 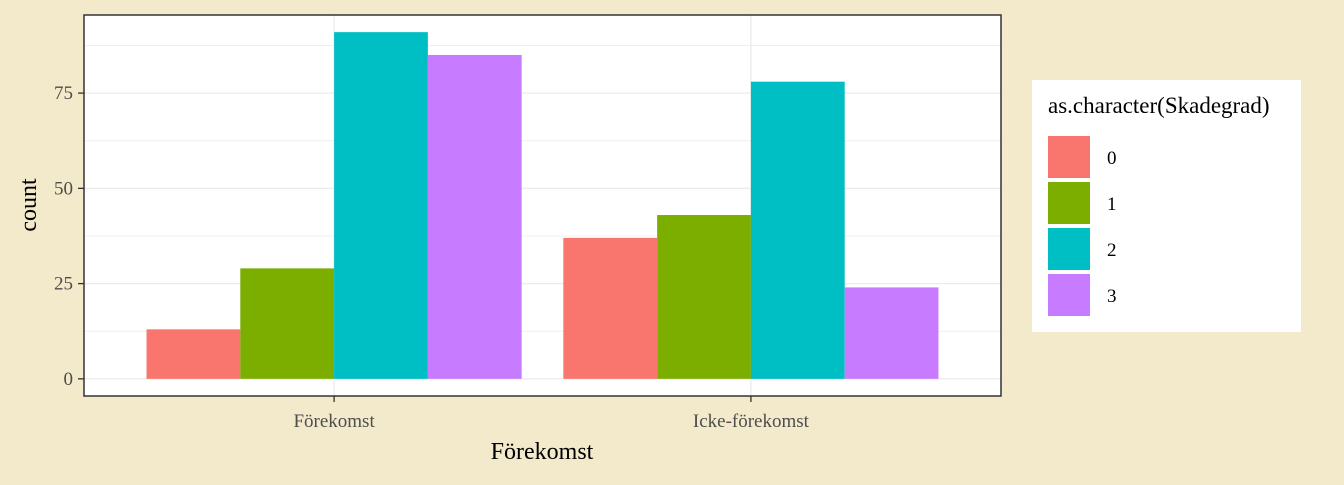 What do you see at coordinates (29, 205) in the screenshot?
I see `y-axis-title: count` at bounding box center [29, 205].